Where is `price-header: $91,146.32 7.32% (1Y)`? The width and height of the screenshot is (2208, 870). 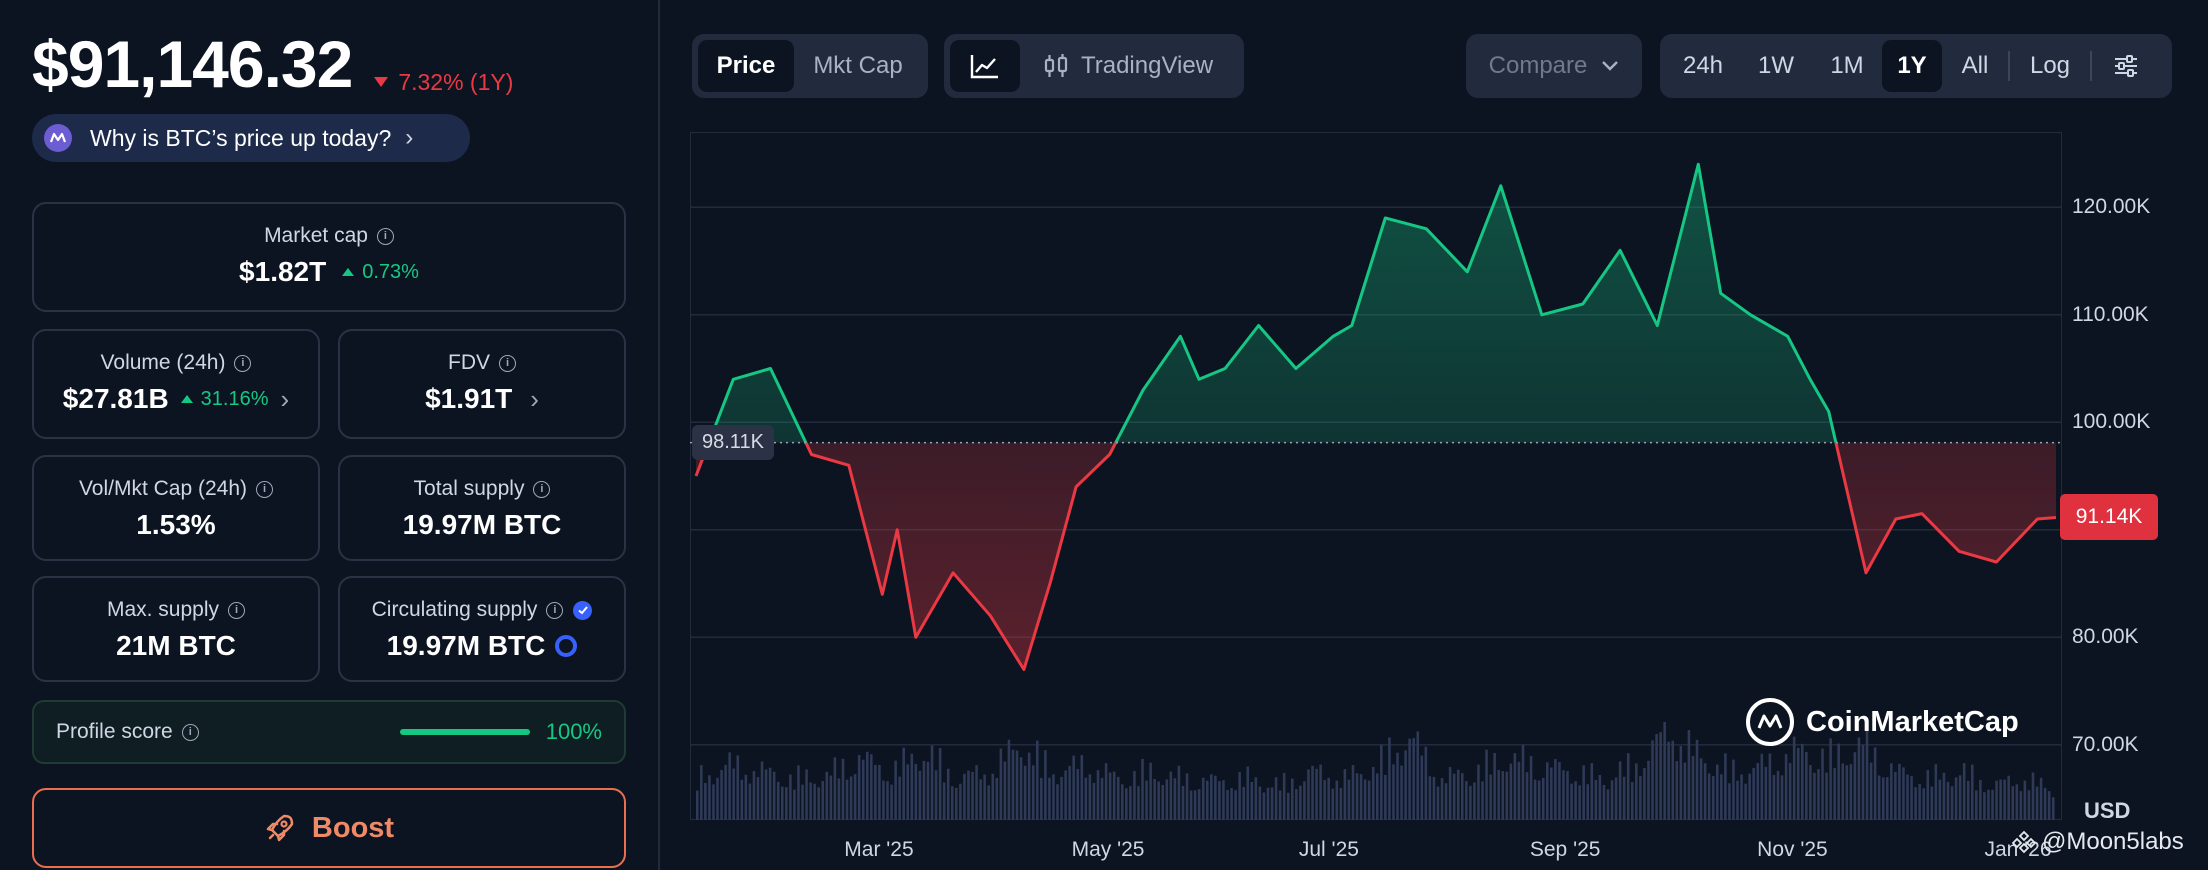
price-header: $91,146.32 7.32% (1Y) is located at coordinates (272, 64).